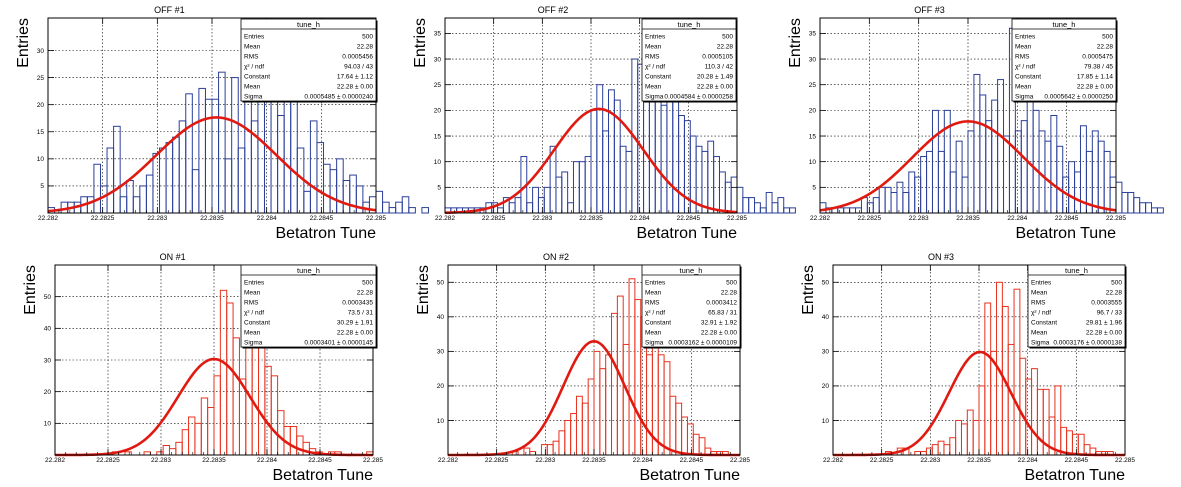  Describe the element at coordinates (719, 323) in the screenshot. I see `stats-row-value: 32.91 ± 1.92` at that location.